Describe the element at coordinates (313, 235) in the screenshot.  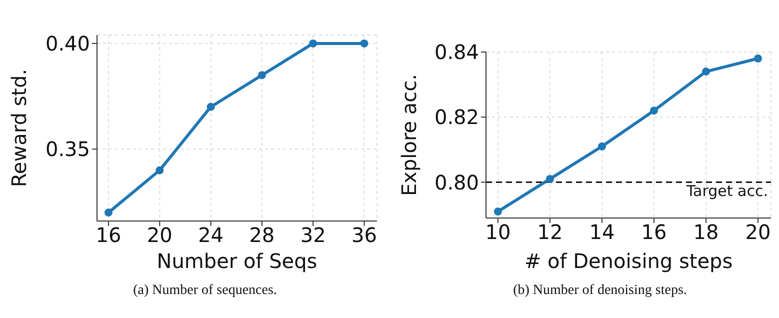
I see `x-tick-label: 32` at that location.